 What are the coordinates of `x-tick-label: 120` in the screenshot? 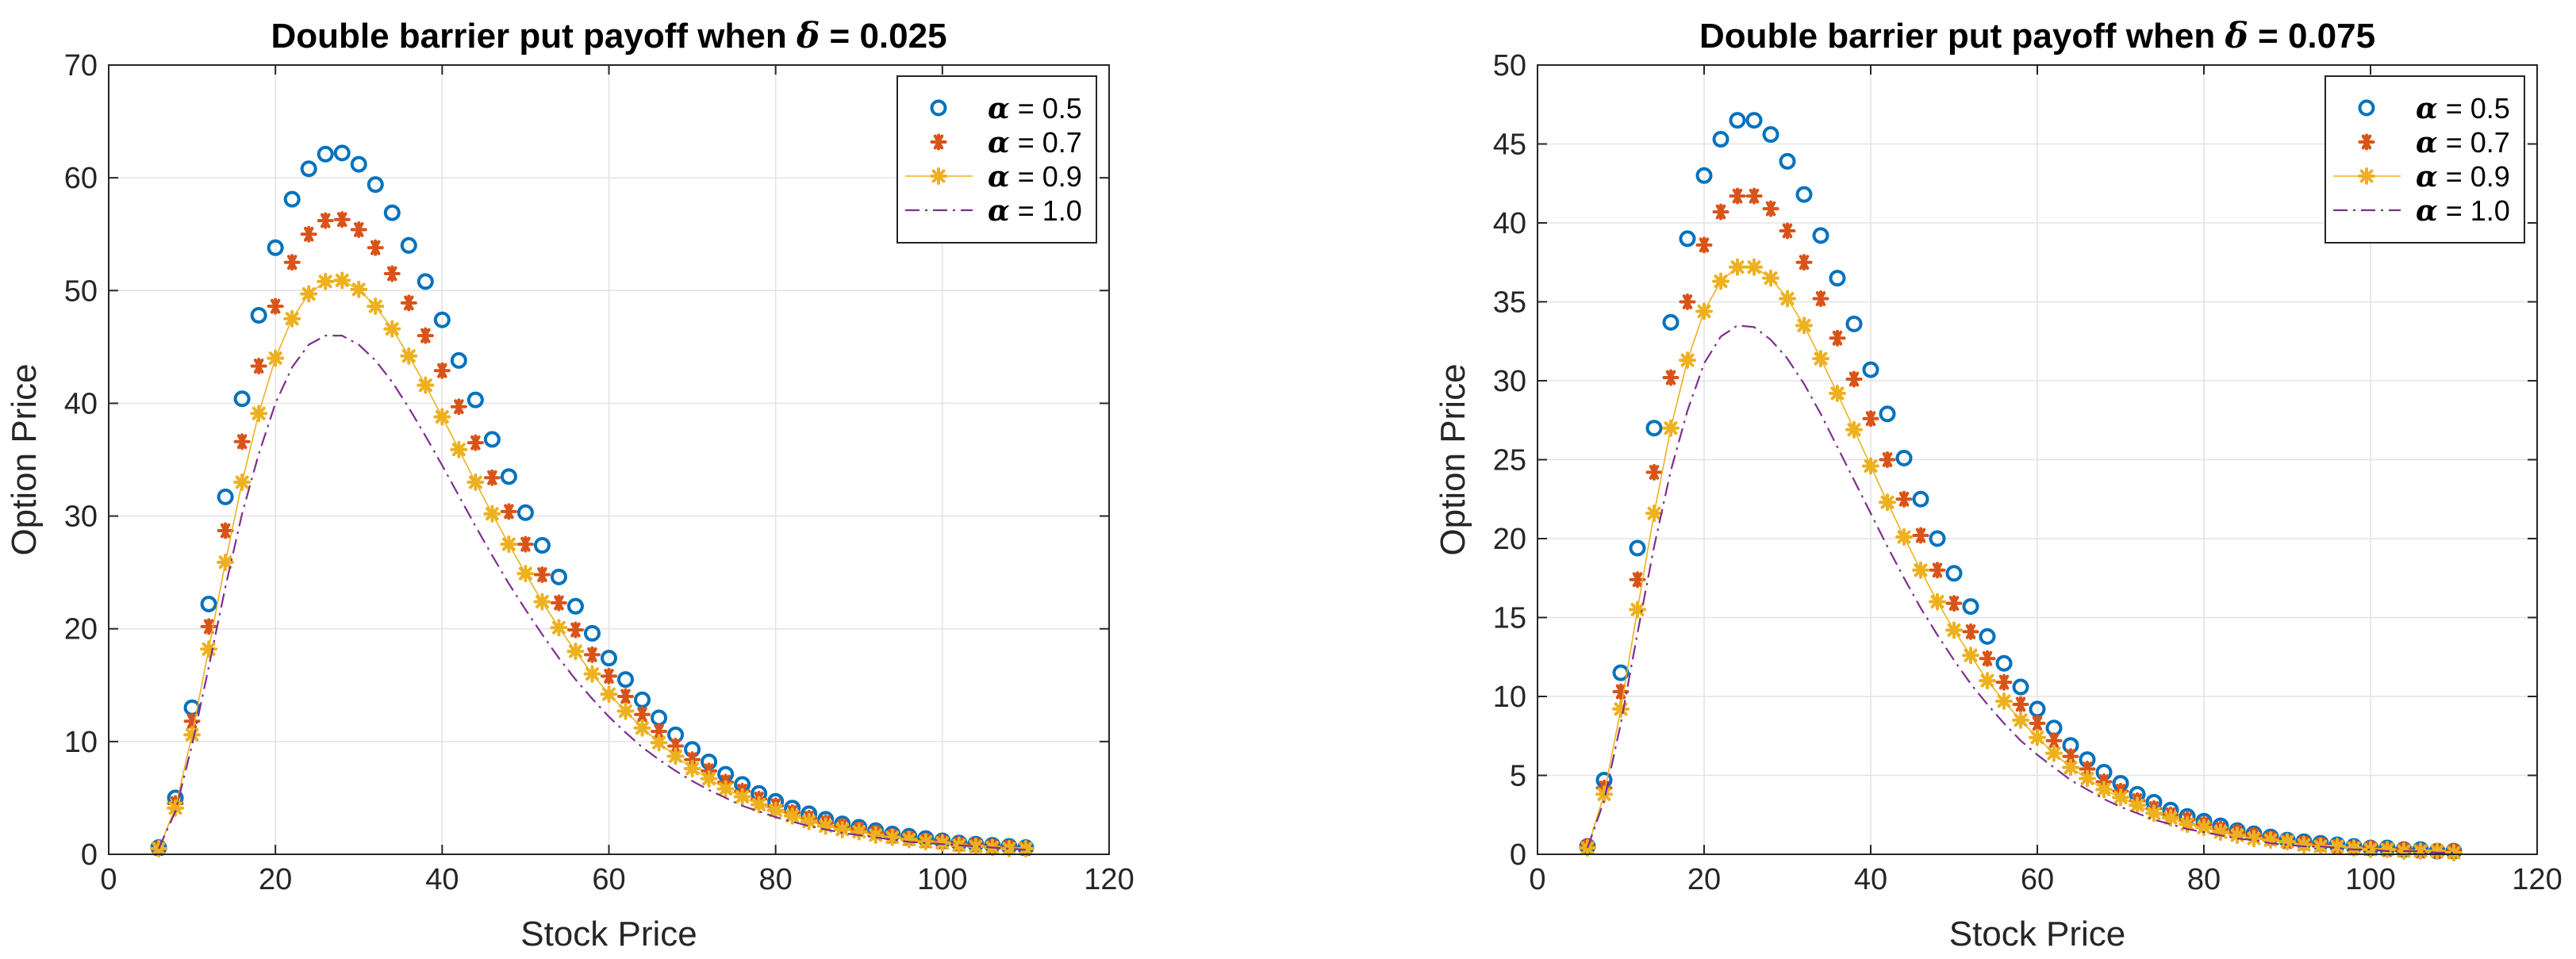 It's located at (1109, 879).